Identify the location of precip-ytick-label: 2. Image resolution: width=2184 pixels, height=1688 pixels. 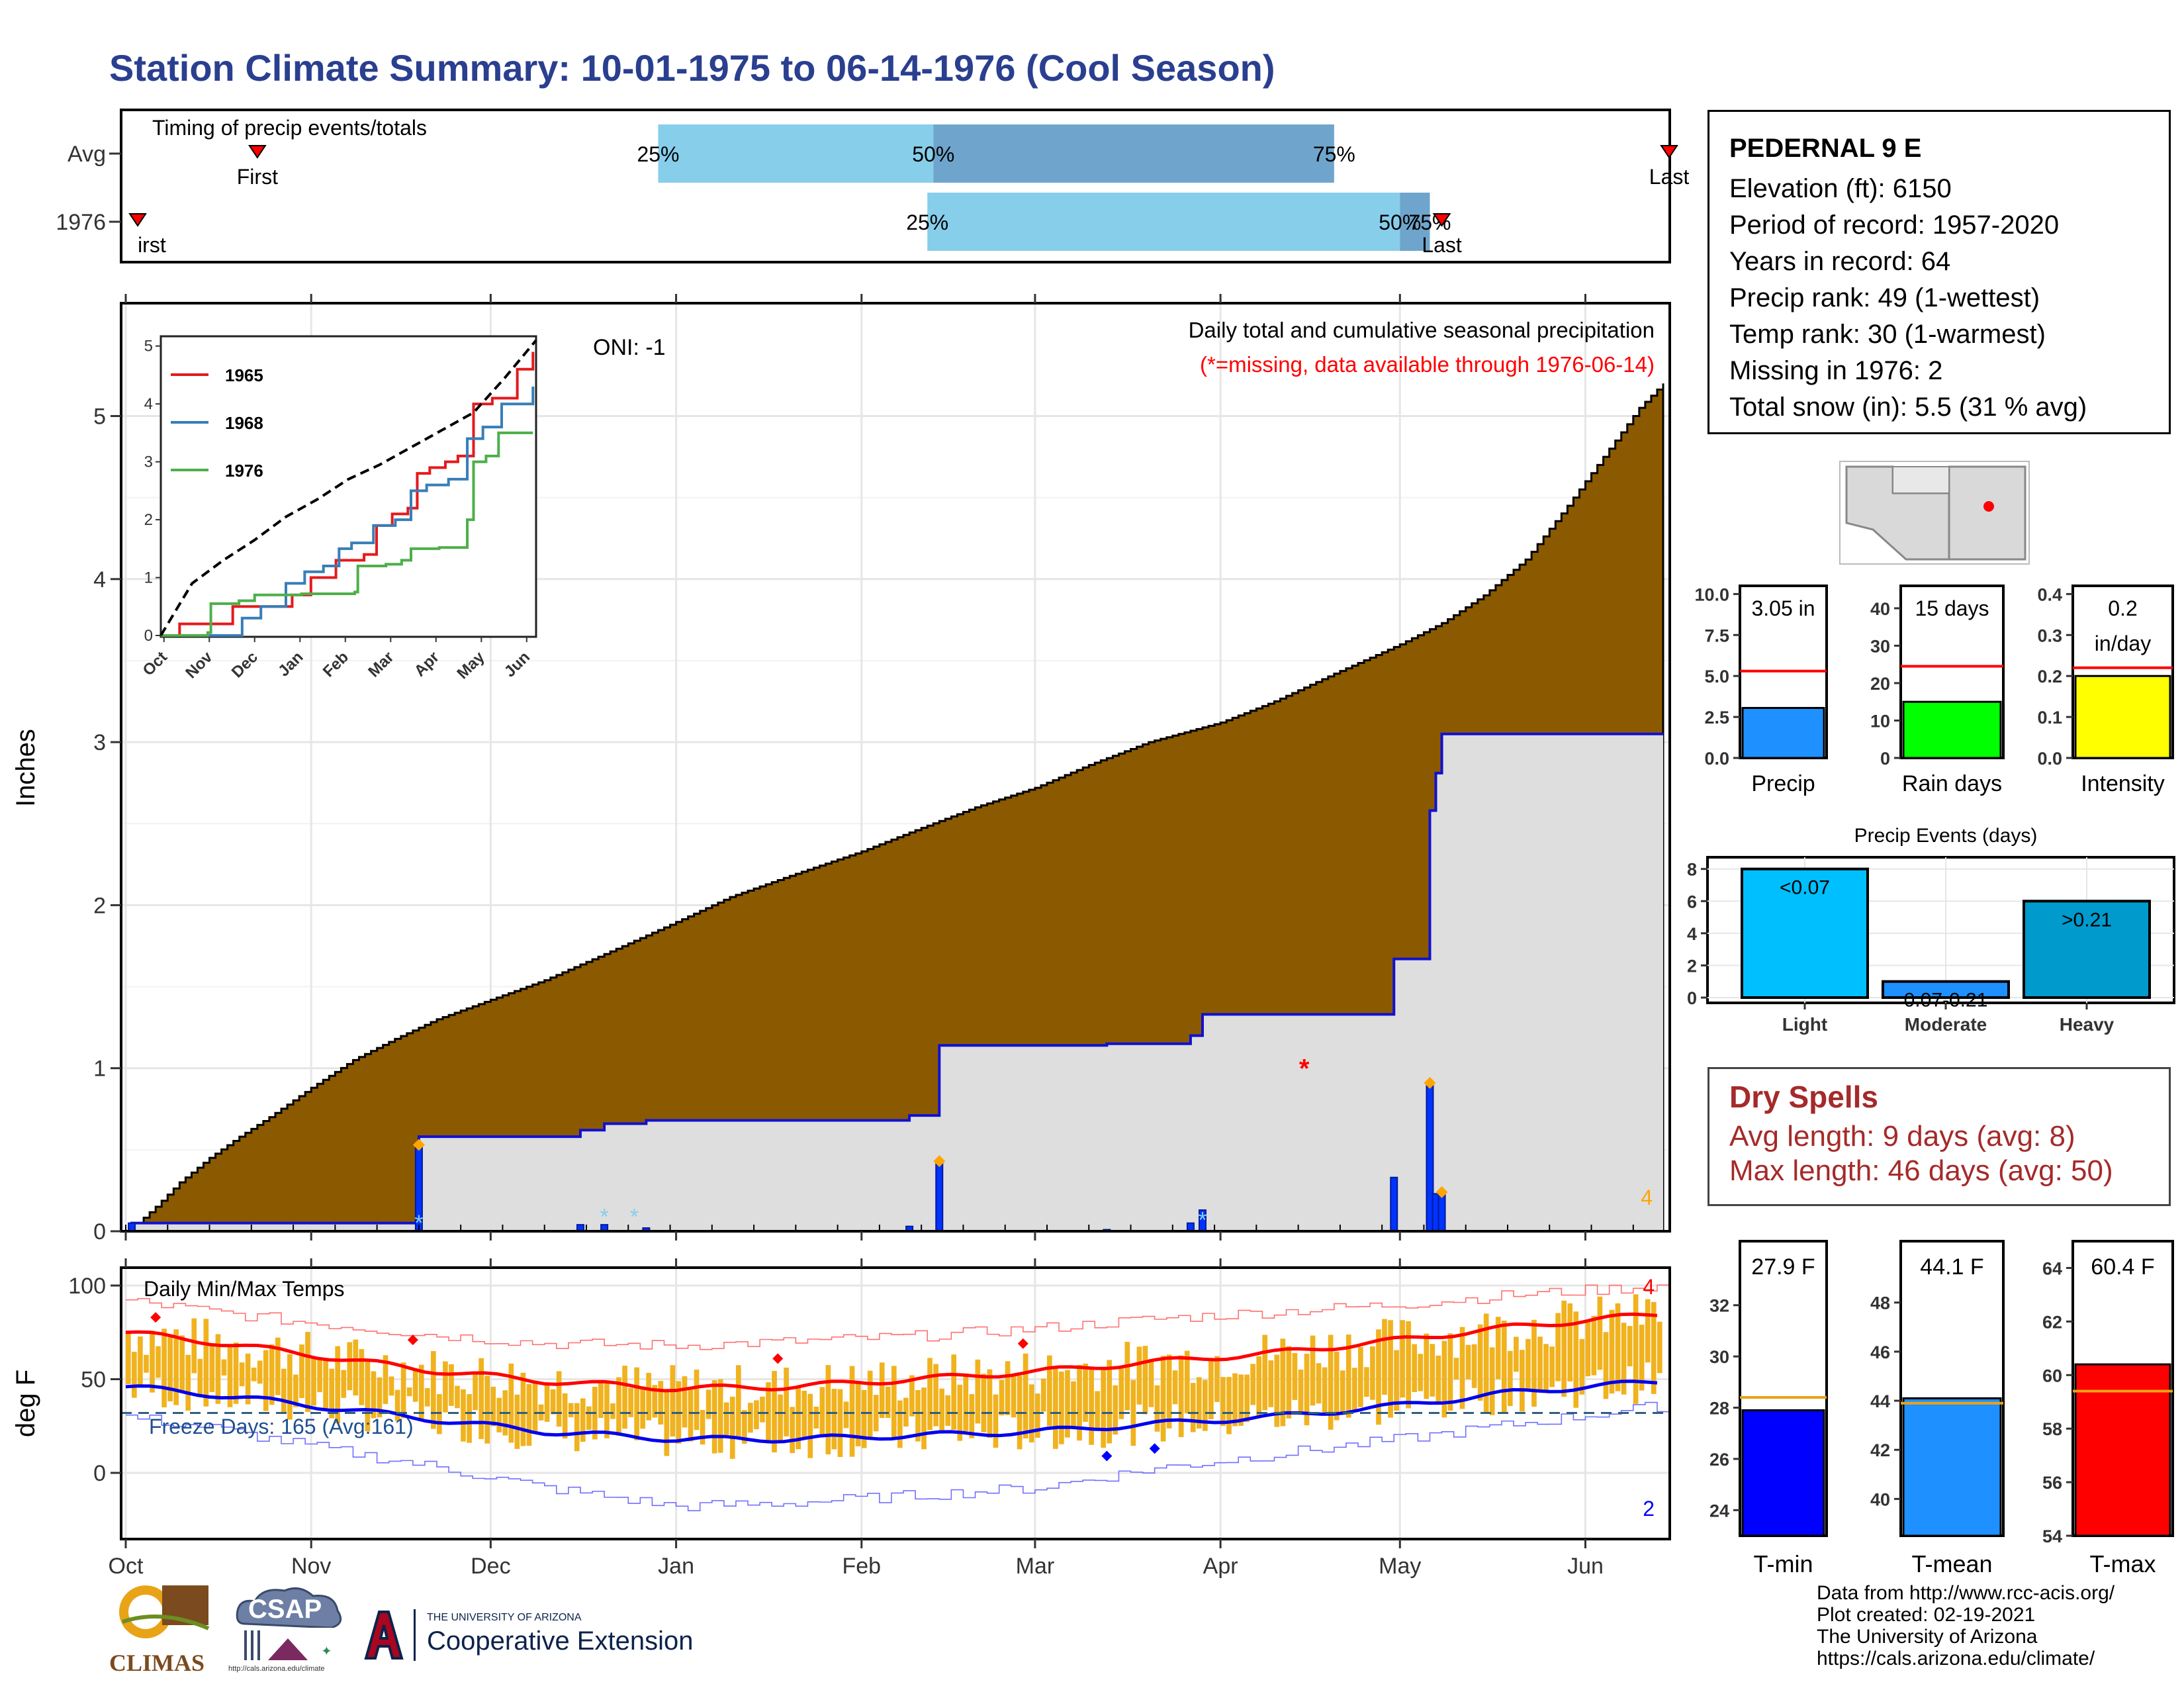
(100, 905).